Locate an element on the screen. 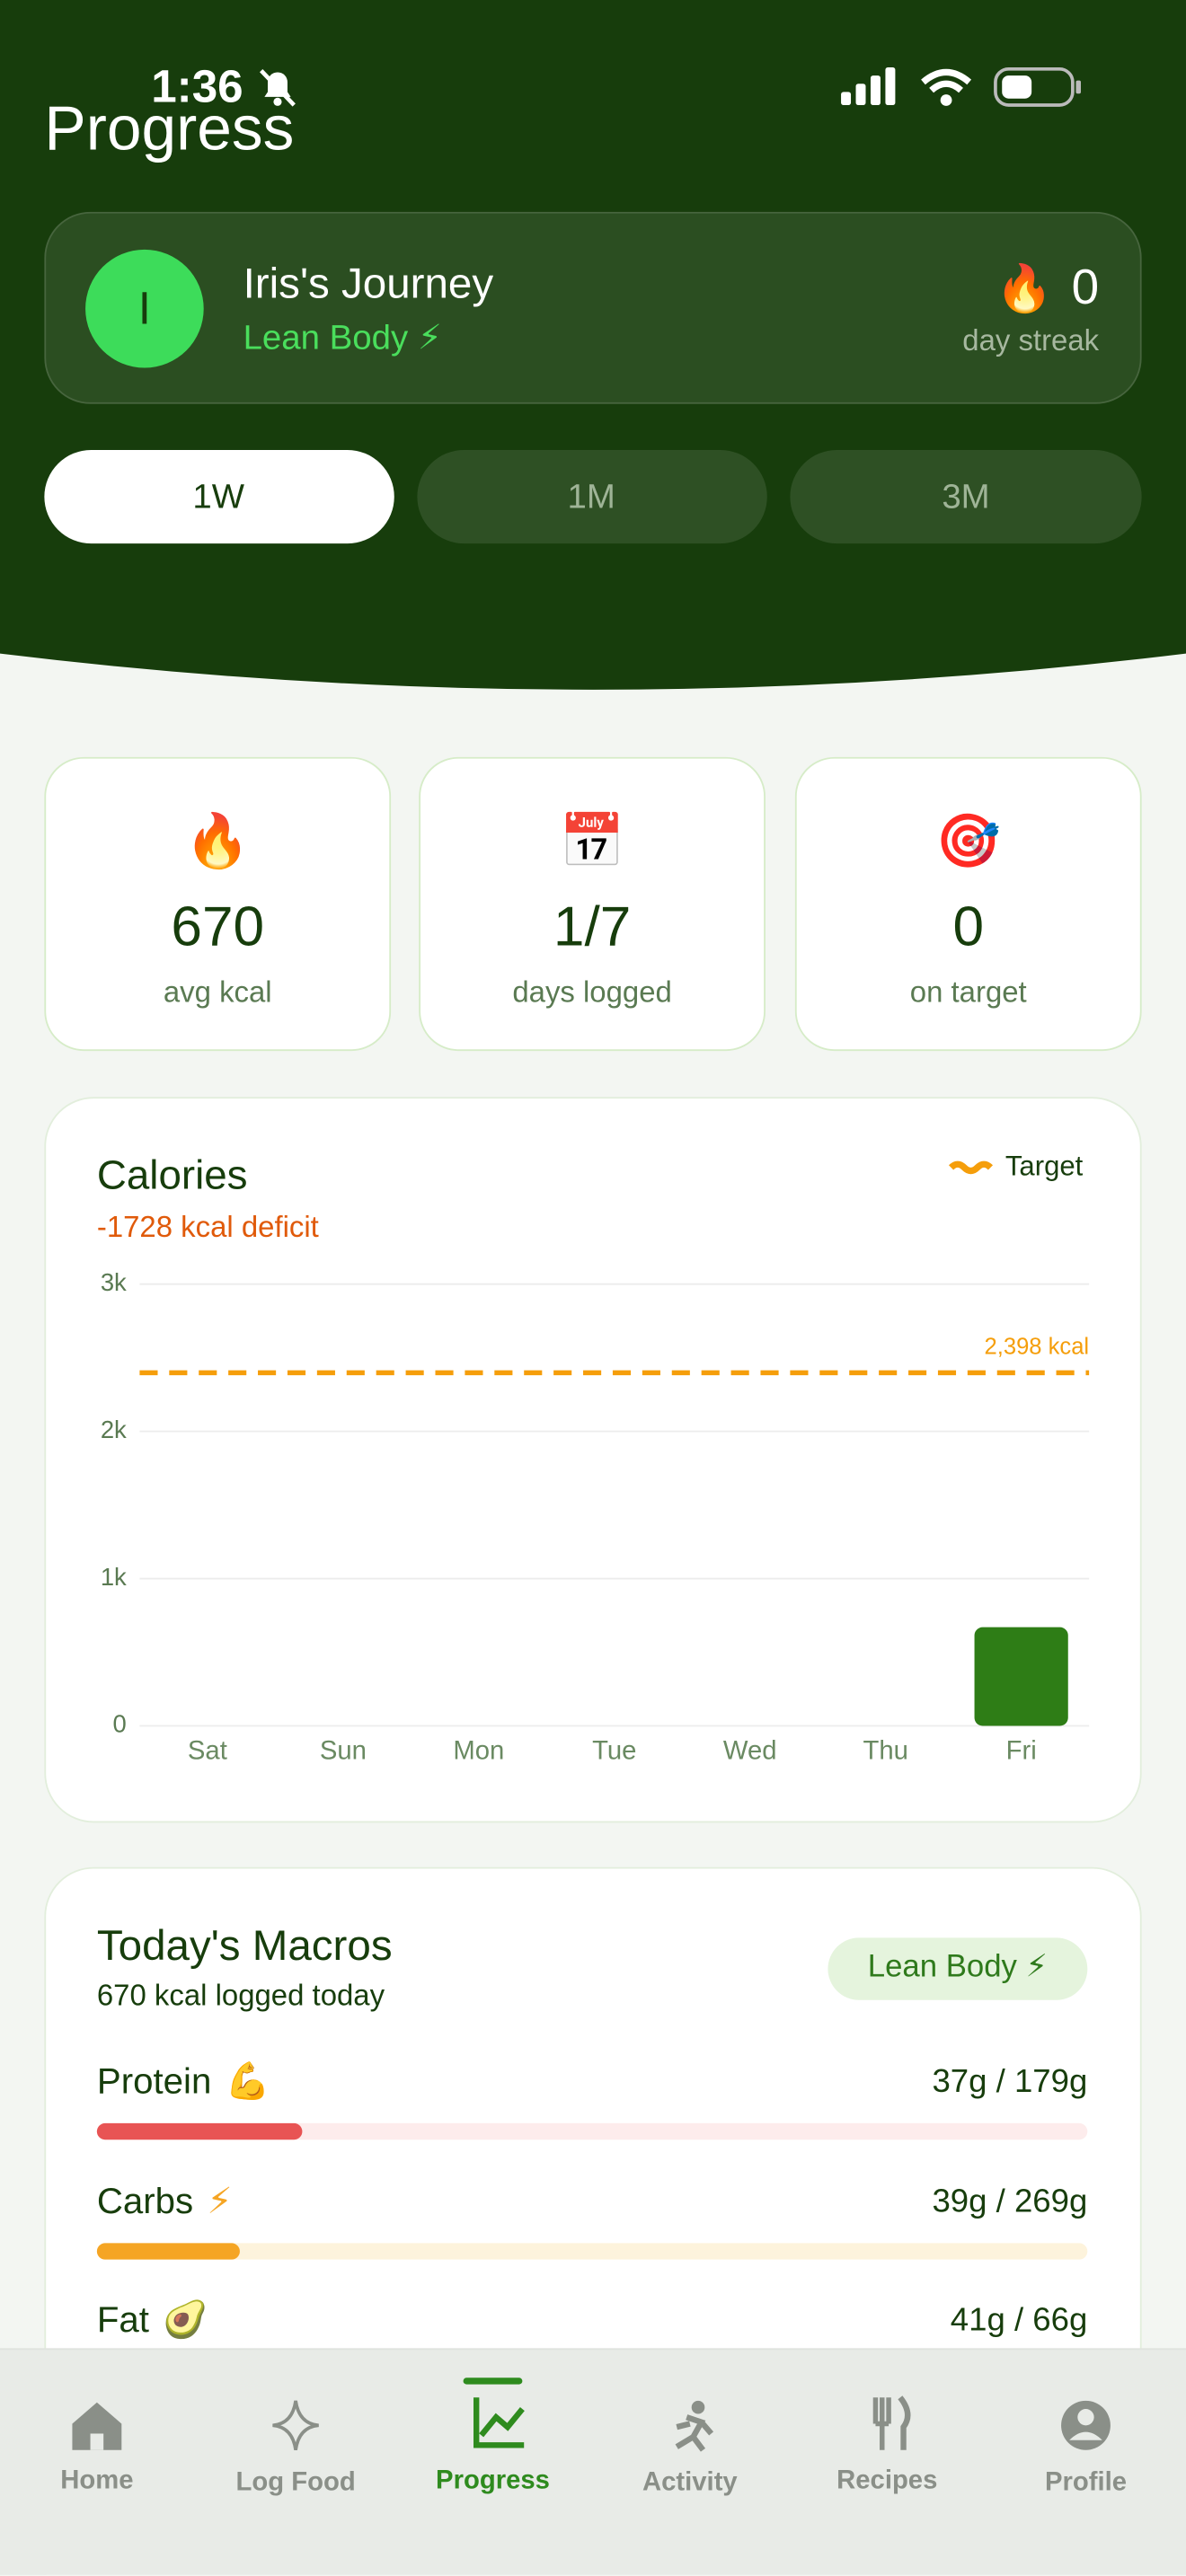 This screenshot has height=2576, width=1186. y-tick-label: 2k is located at coordinates (114, 1429).